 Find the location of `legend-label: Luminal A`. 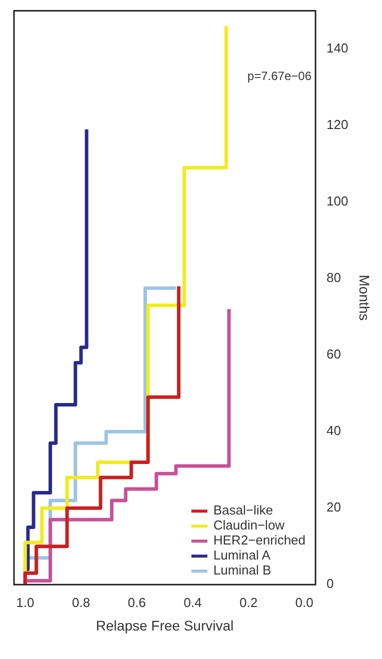

legend-label: Luminal A is located at coordinates (242, 555).